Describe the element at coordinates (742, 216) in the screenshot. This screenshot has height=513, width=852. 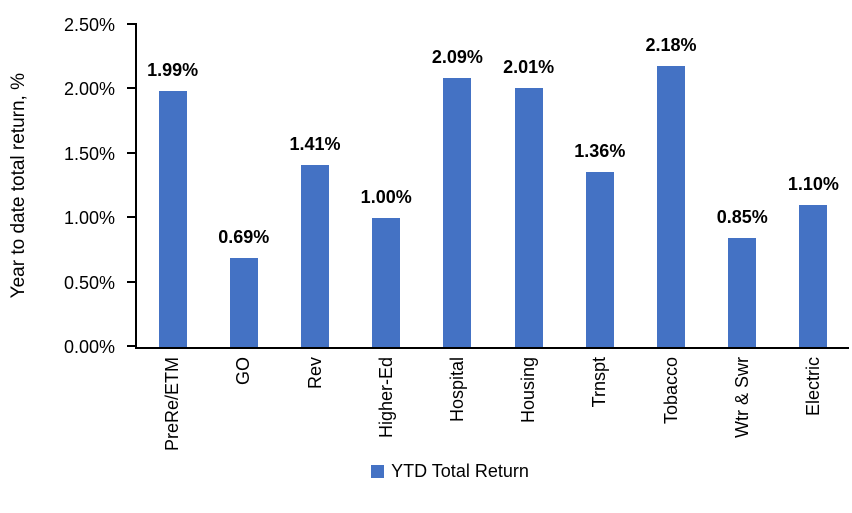
I see `bar-value-label: 0.85%` at that location.